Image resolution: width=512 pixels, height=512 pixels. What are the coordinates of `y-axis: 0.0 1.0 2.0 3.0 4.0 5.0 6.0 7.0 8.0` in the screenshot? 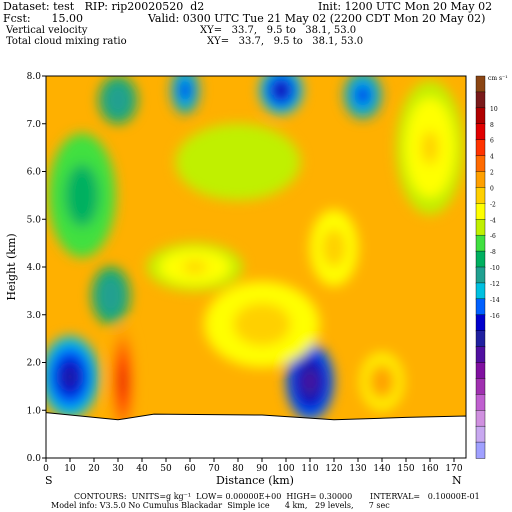 It's located at (36, 268).